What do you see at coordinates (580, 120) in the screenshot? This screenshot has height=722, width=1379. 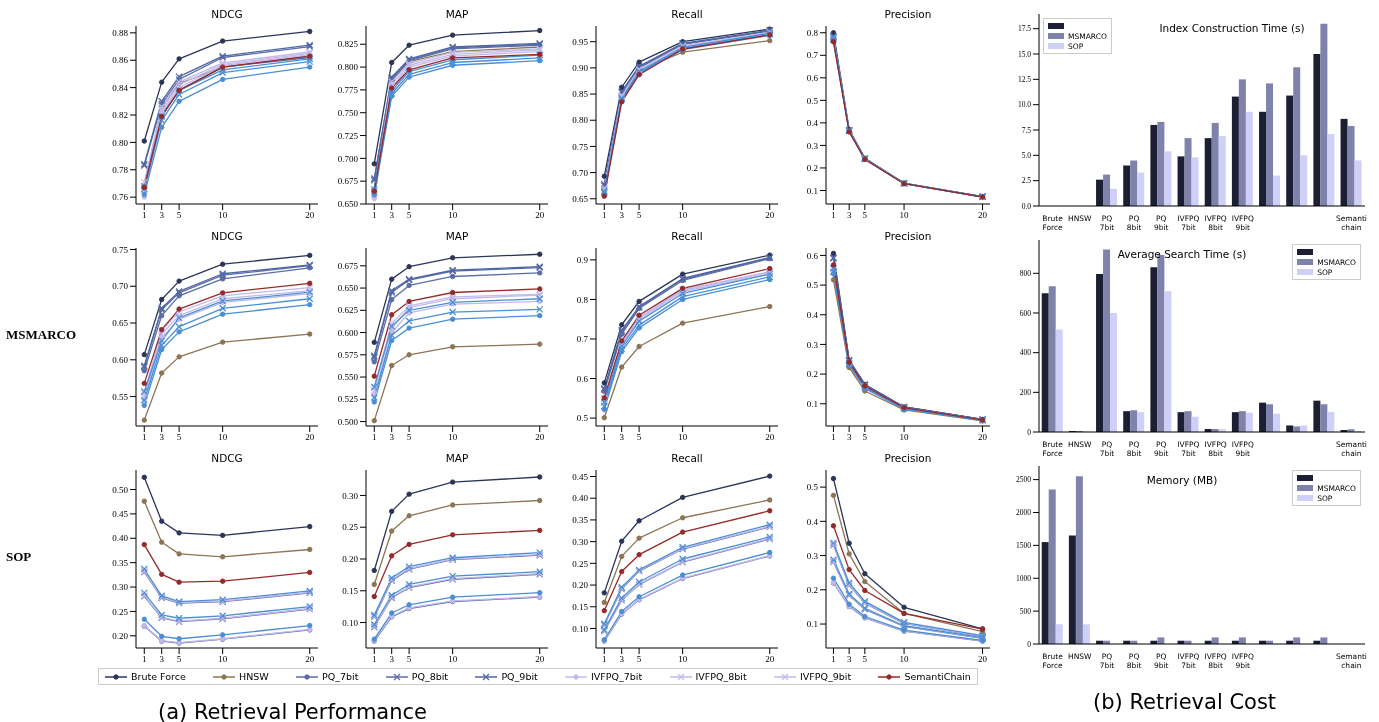 I see `y-tick-label: 0.80` at bounding box center [580, 120].